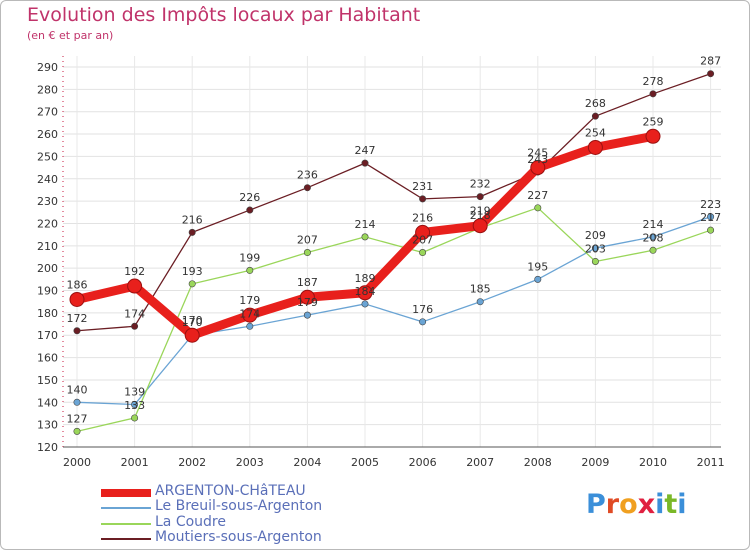 Image resolution: width=750 pixels, height=550 pixels. Describe the element at coordinates (77, 389) in the screenshot. I see `data-label-breuil: 140` at that location.